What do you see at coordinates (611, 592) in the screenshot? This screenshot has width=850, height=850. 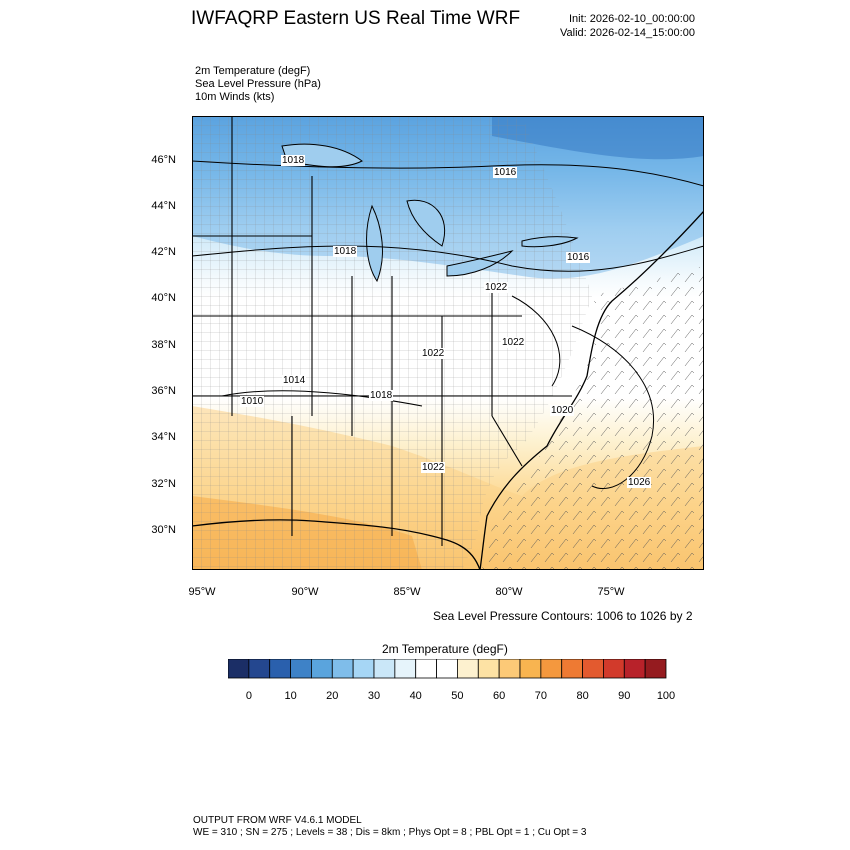 I see `lon-label: 75°W` at bounding box center [611, 592].